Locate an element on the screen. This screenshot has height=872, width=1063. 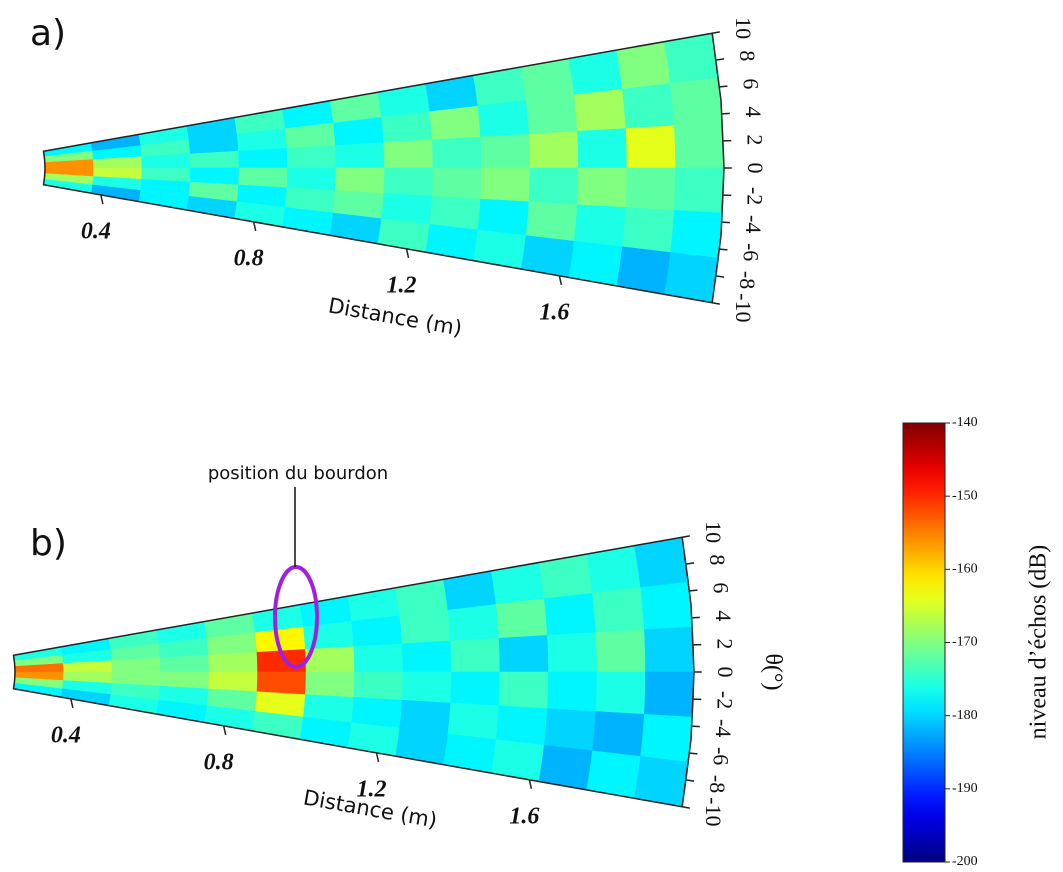
x-axis-label: Distance (m) is located at coordinates (394, 316).